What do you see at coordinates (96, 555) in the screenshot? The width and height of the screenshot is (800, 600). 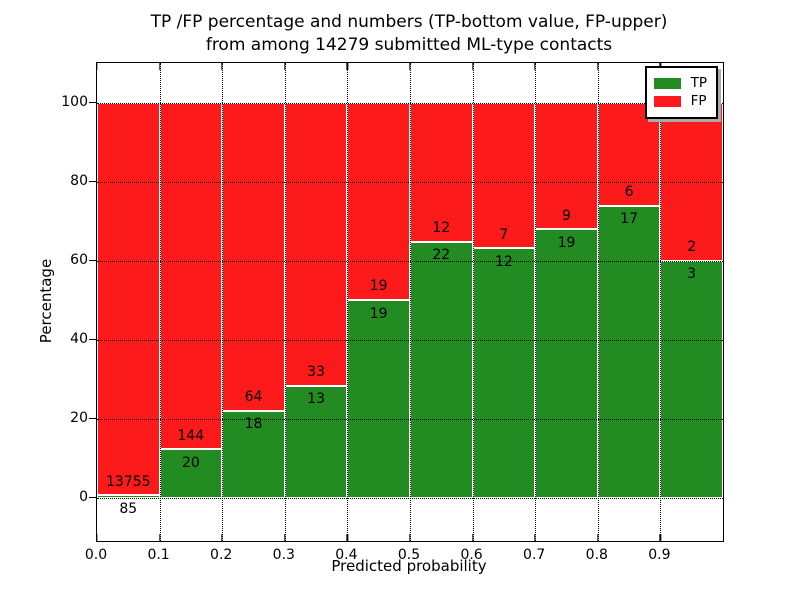 I see `x-tick-label: 0.0` at bounding box center [96, 555].